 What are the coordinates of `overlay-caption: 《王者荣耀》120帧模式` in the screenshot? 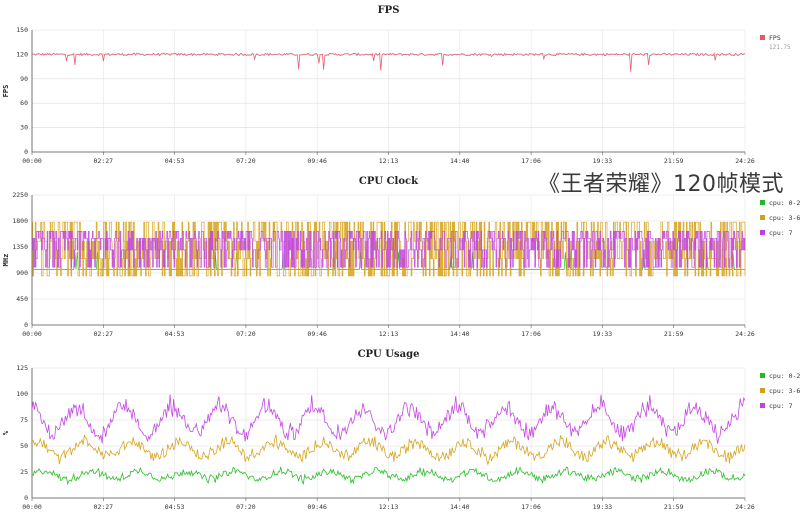 It's located at (661, 184).